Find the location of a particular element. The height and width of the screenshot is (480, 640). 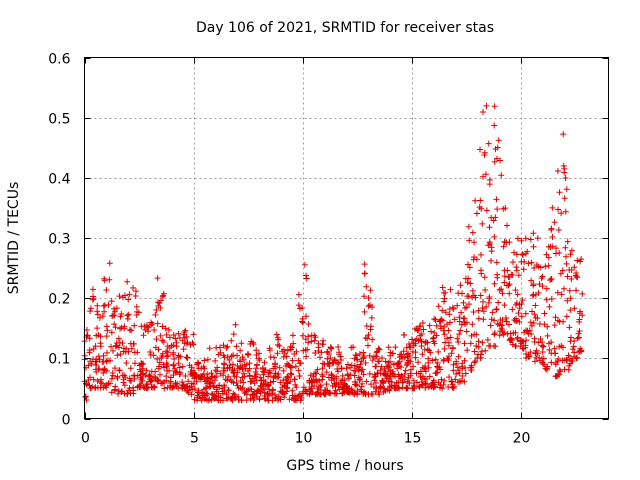

y-tick-label: 0.1 is located at coordinates (59, 360).